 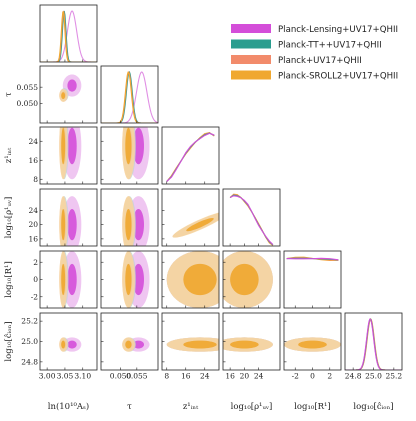 I want to click on x-tick-label-zint: 8, so click(x=166, y=376).